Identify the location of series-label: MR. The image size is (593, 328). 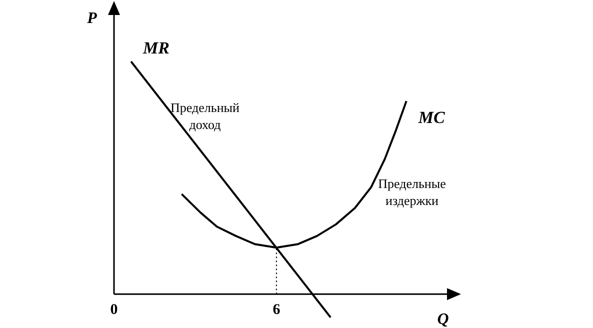
(156, 48).